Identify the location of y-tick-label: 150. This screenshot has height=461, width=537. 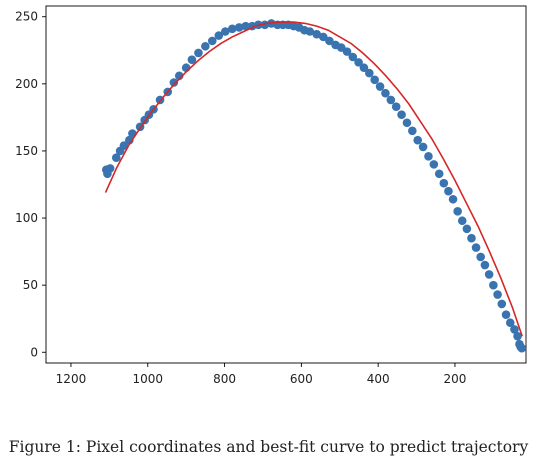
(26, 151).